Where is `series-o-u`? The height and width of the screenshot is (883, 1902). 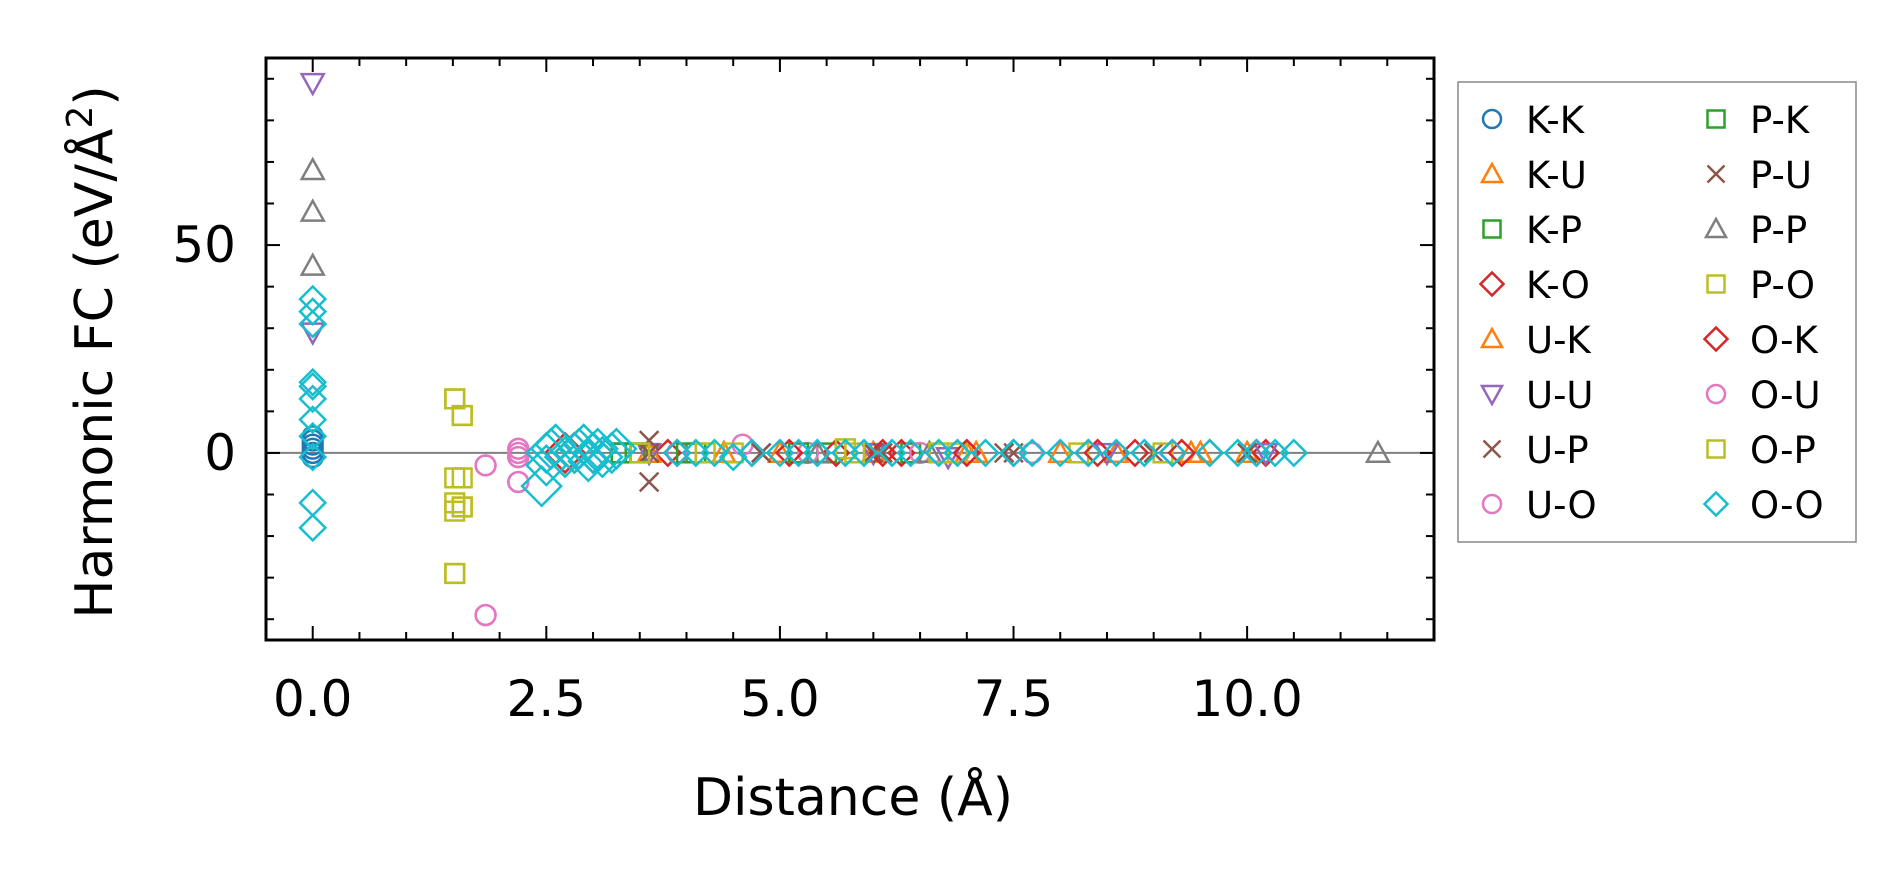
series-o-u is located at coordinates (502, 532).